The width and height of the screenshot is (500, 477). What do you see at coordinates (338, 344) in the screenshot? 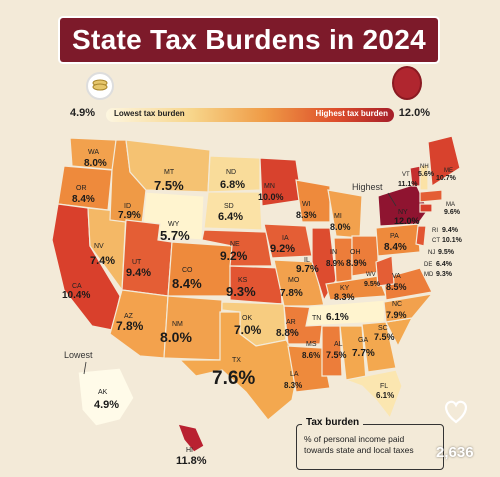
I see `label-abbr-al: AL` at bounding box center [338, 344].